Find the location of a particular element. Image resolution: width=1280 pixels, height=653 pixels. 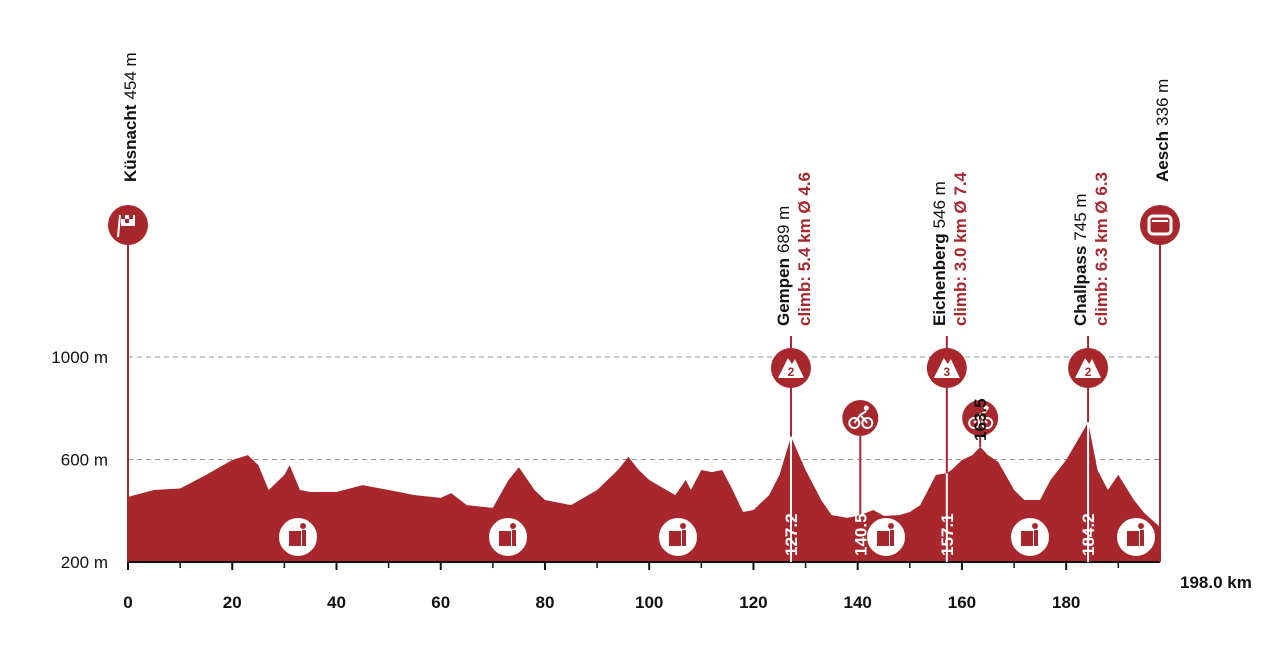

climb-km: 157.1 is located at coordinates (947, 534).